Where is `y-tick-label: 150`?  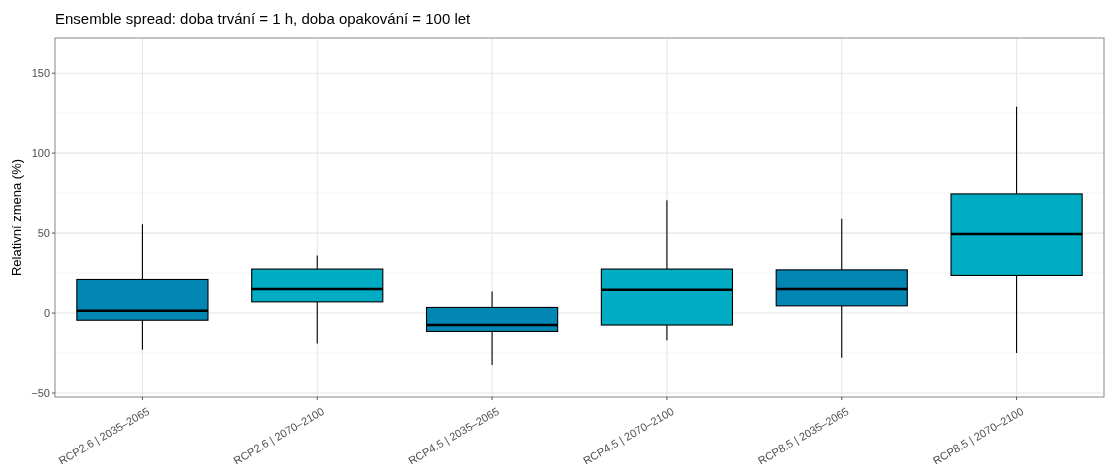
y-tick-label: 150 is located at coordinates (40, 73).